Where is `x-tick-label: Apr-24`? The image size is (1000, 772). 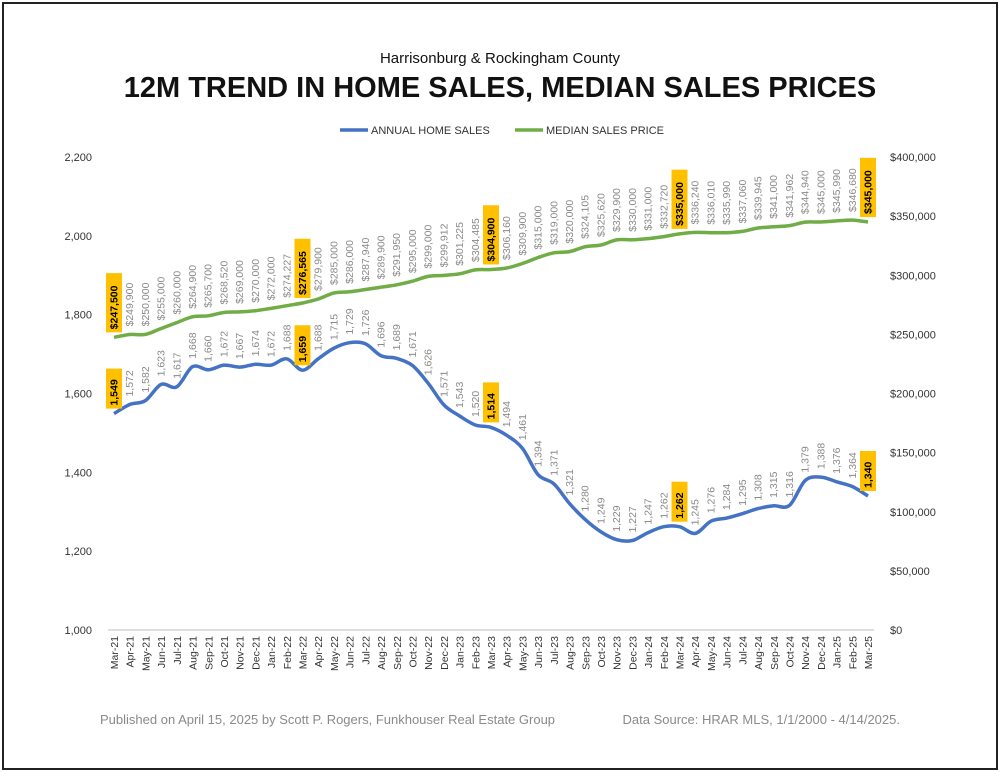 x-tick-label: Apr-24 is located at coordinates (696, 652).